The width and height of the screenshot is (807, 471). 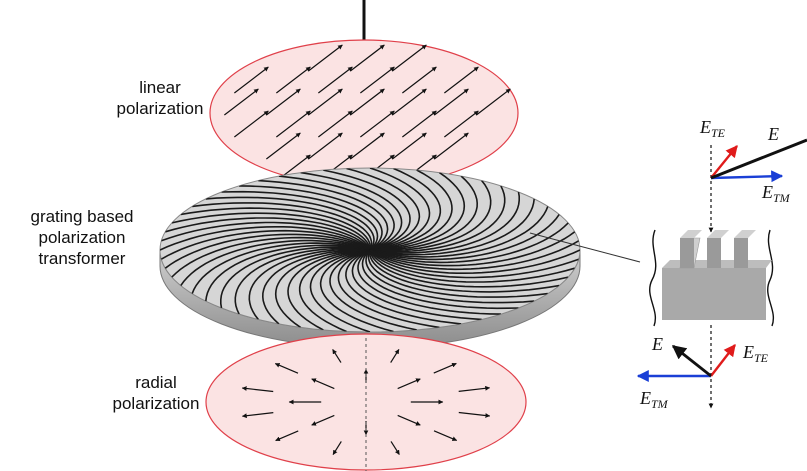 What do you see at coordinates (758, 159) in the screenshot?
I see `e-vector-top` at bounding box center [758, 159].